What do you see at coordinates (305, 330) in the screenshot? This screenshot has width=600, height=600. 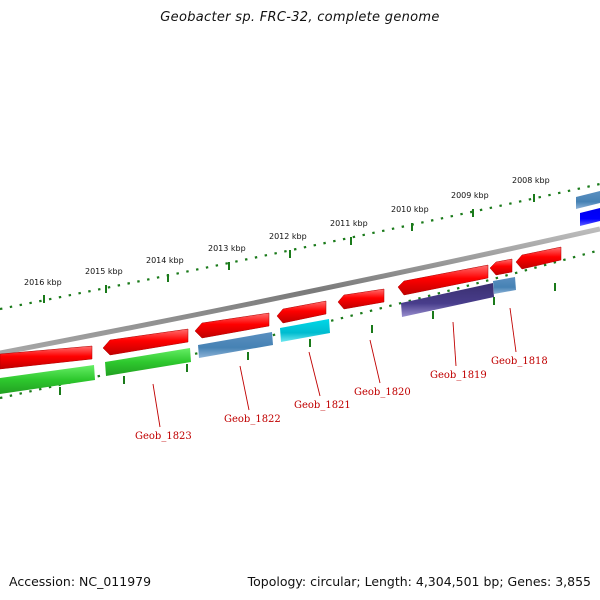 I see `gene-block-cyan` at bounding box center [305, 330].